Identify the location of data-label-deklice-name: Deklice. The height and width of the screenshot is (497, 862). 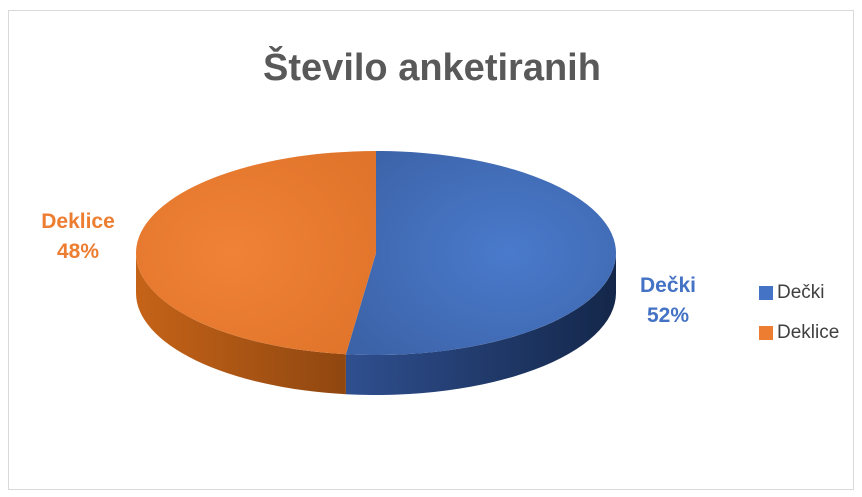
(78, 221).